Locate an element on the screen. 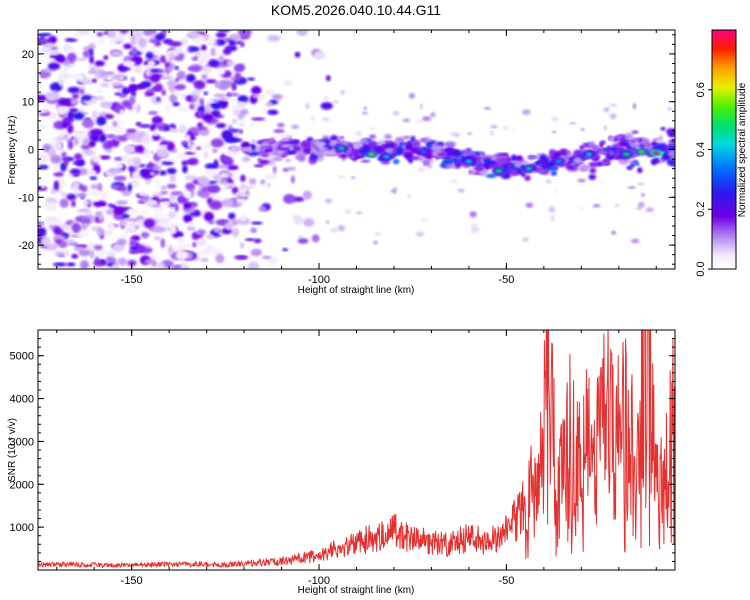 The image size is (750, 600). snr-x-tick-label: -150 is located at coordinates (132, 581).